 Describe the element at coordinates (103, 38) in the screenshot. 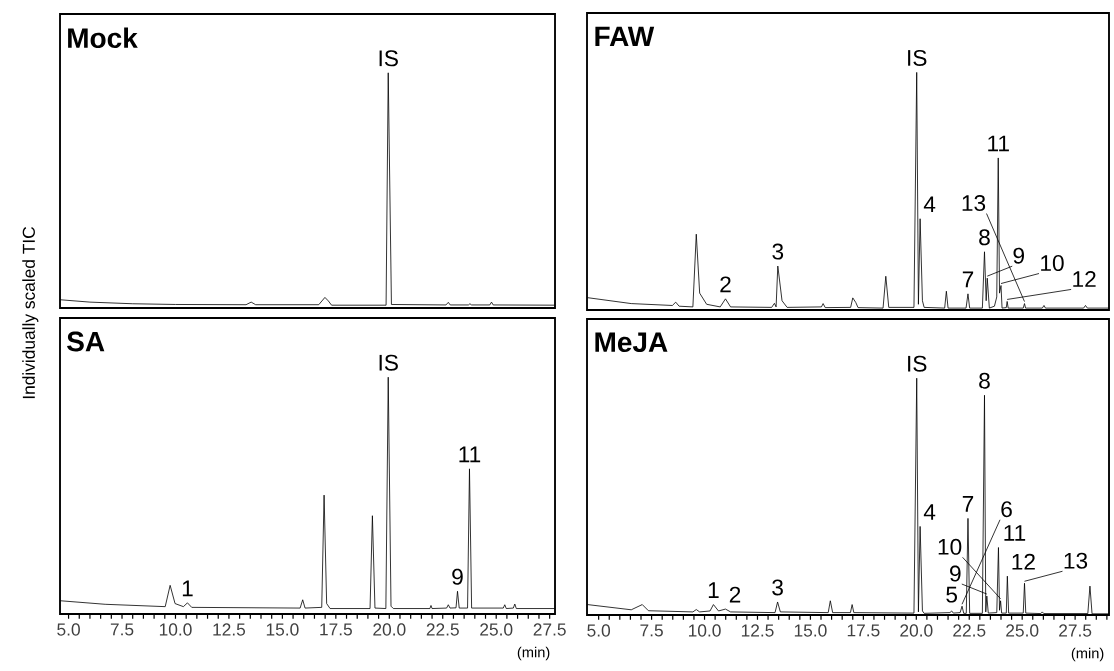

I see `chart-title: Mock` at that location.